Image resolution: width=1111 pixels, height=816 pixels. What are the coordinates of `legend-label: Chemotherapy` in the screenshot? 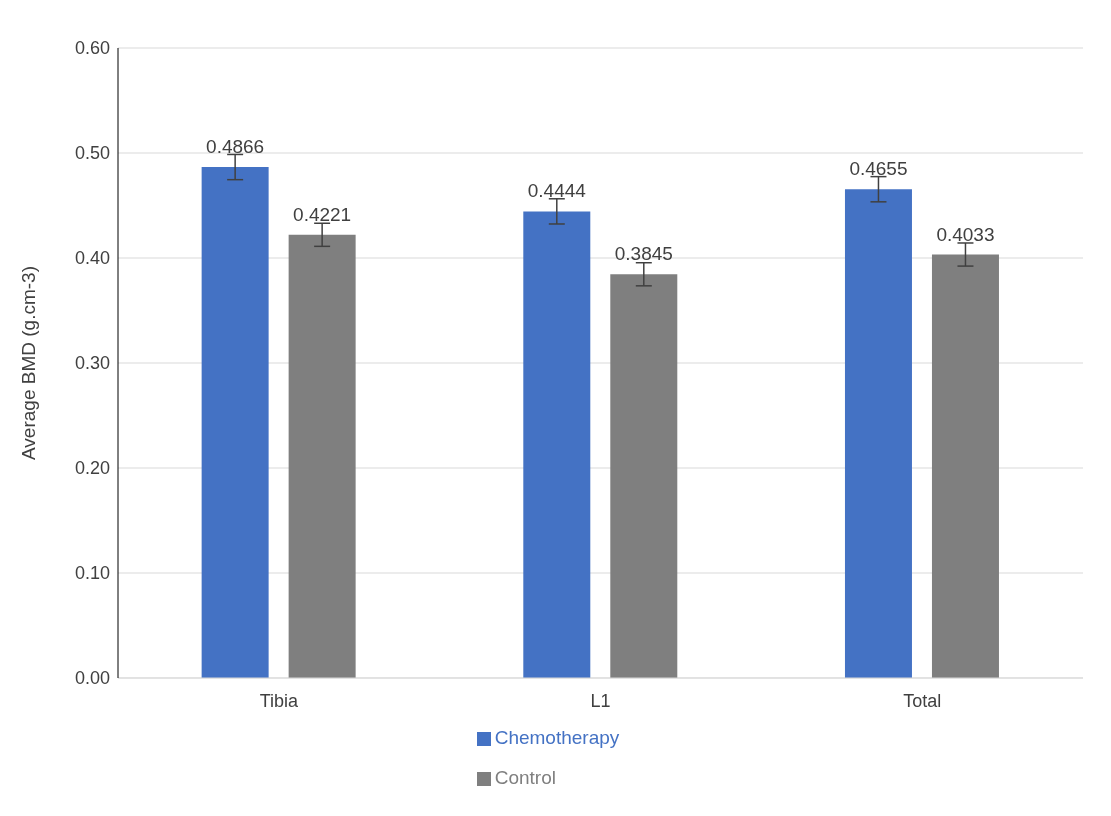 It's located at (557, 737).